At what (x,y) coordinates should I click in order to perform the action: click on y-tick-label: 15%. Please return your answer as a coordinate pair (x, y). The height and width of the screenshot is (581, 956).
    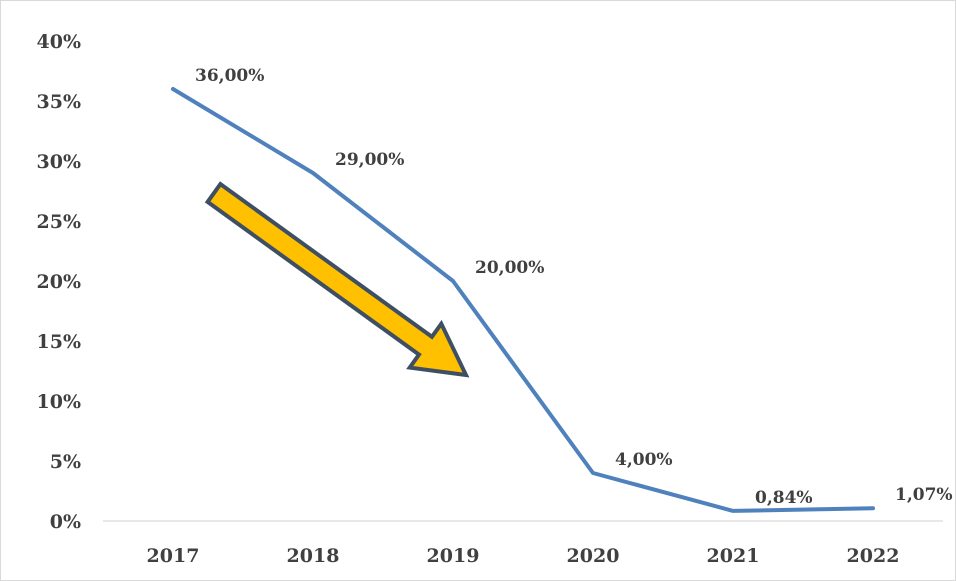
    Looking at the image, I should click on (59, 342).